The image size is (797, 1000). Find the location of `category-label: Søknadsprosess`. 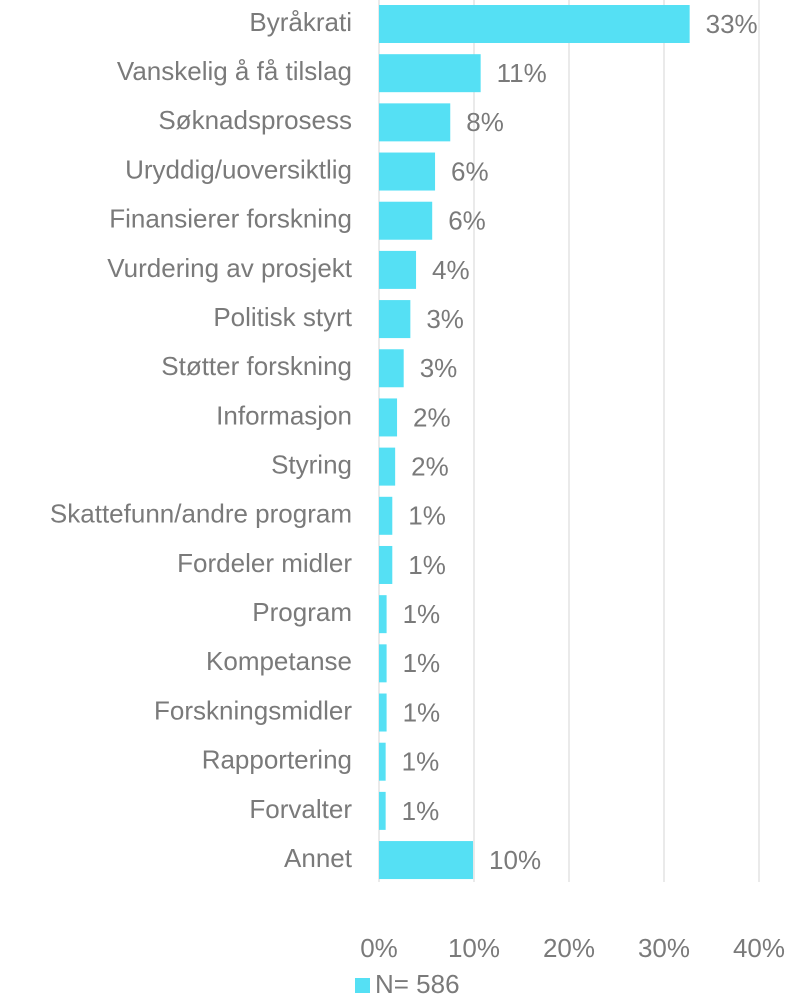

category-label: Søknadsprosess is located at coordinates (255, 120).